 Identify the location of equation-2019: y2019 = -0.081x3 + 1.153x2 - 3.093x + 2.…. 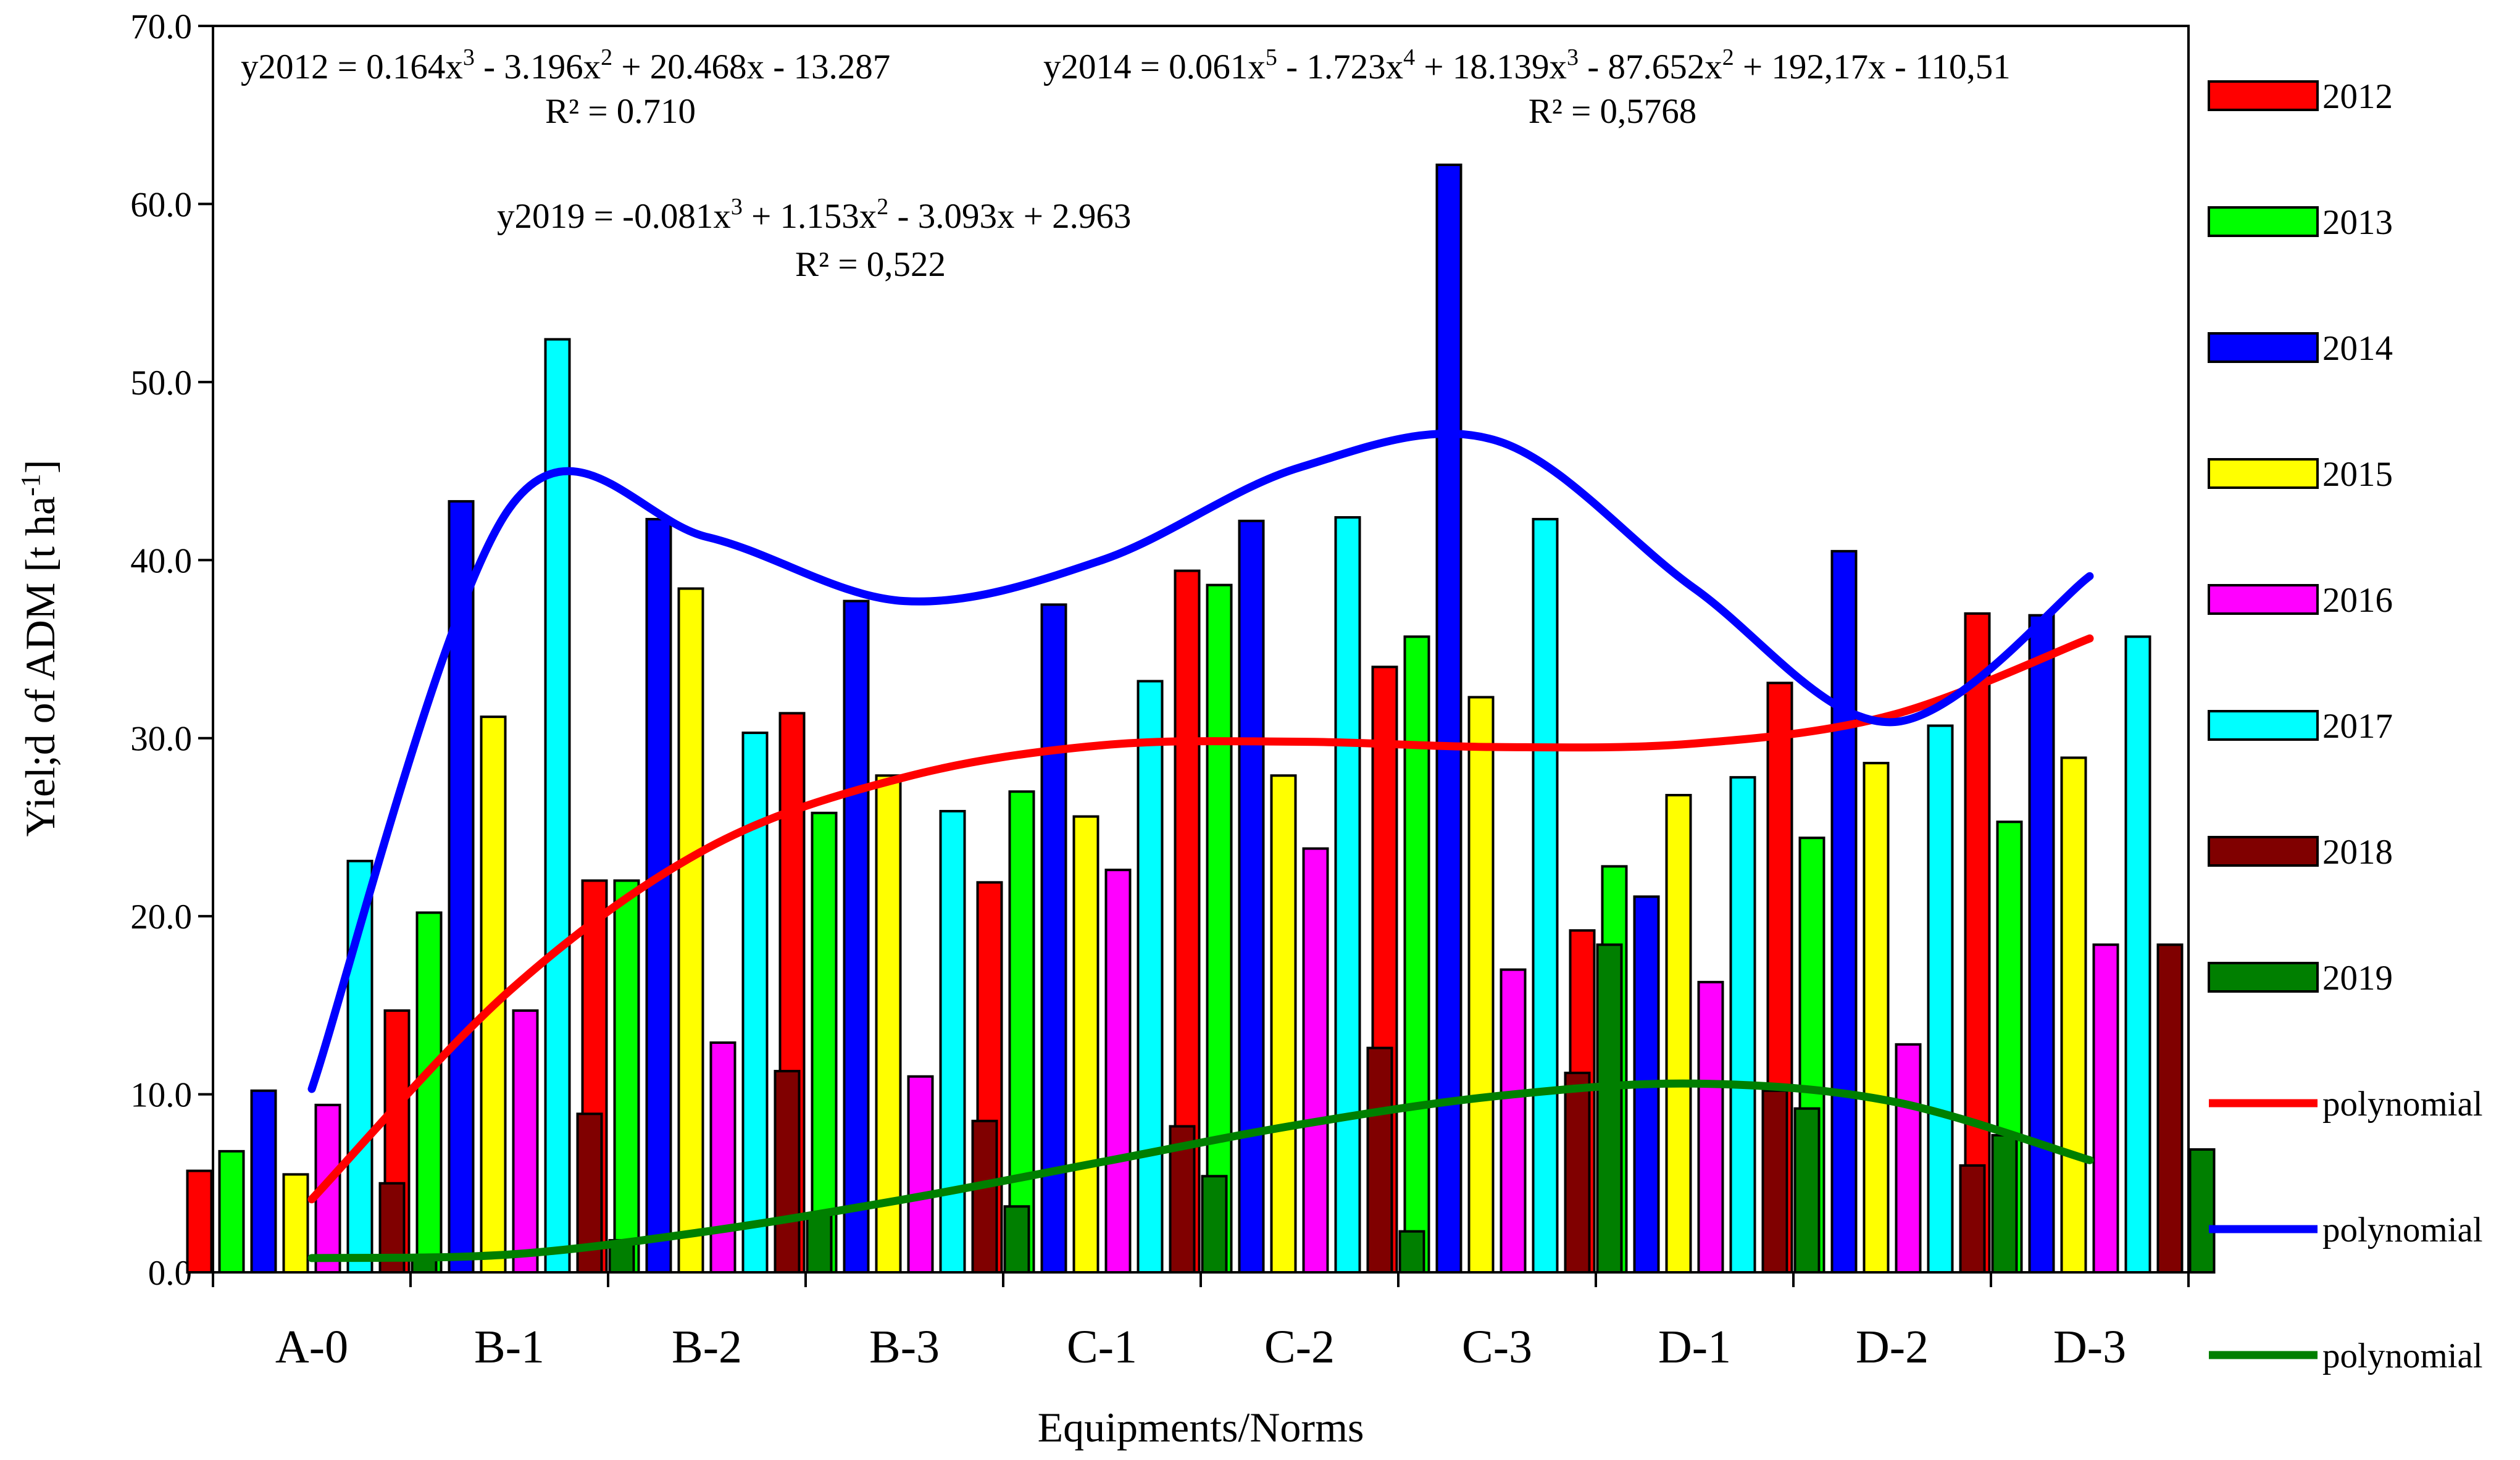
(814, 215).